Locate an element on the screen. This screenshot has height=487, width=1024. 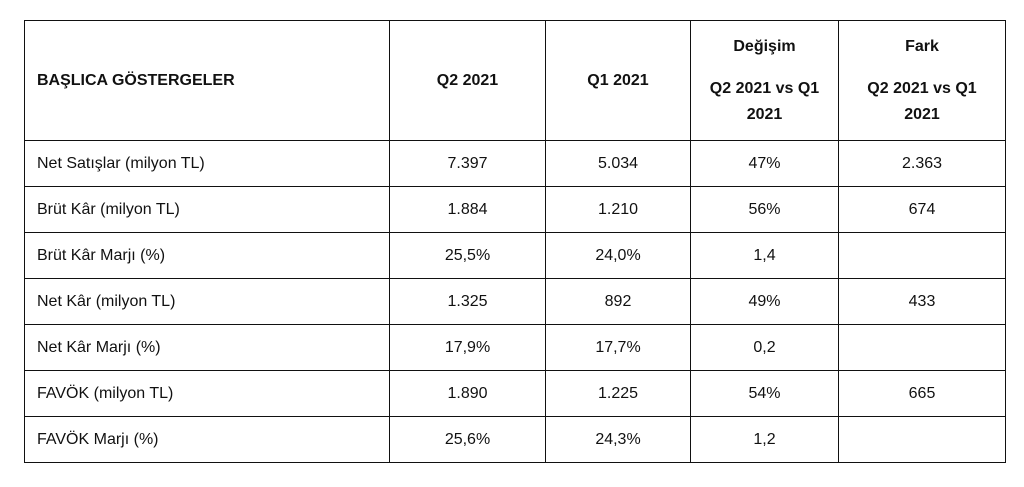
row-label: Net Kâr Marjı (%) is located at coordinates (207, 347).